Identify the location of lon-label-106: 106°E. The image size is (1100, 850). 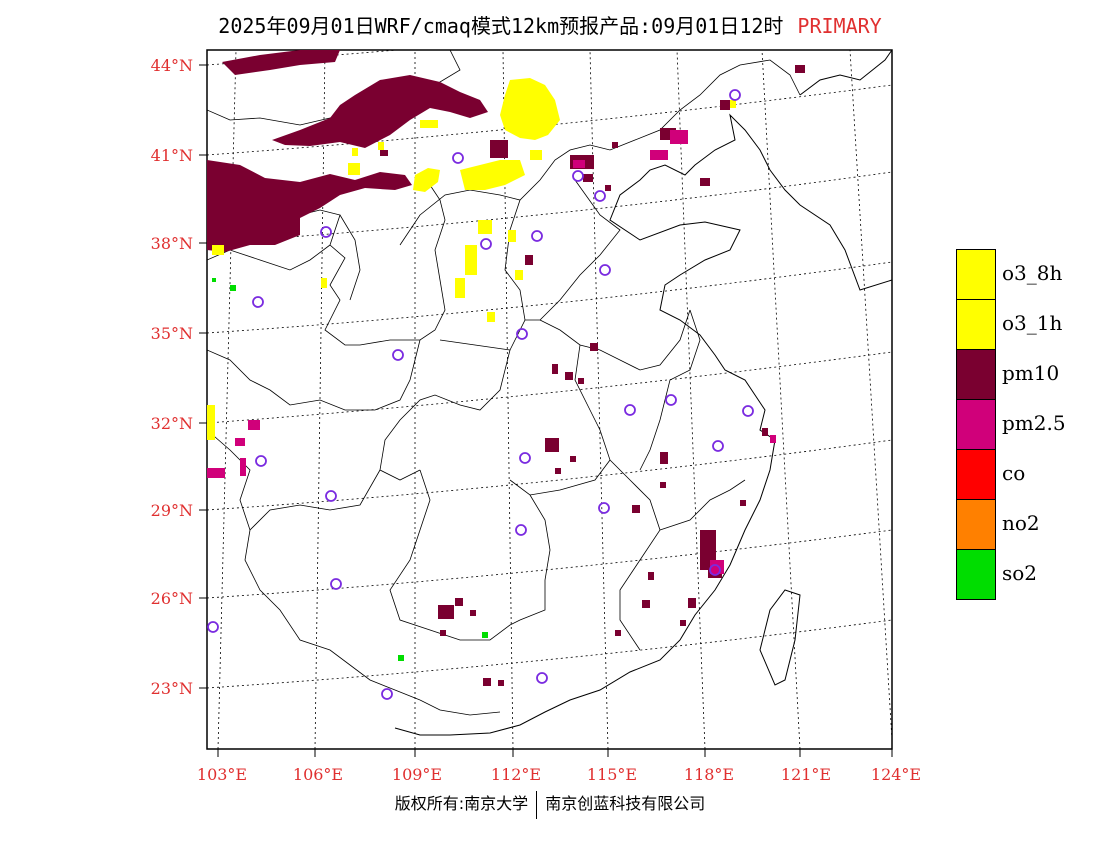
(318, 774).